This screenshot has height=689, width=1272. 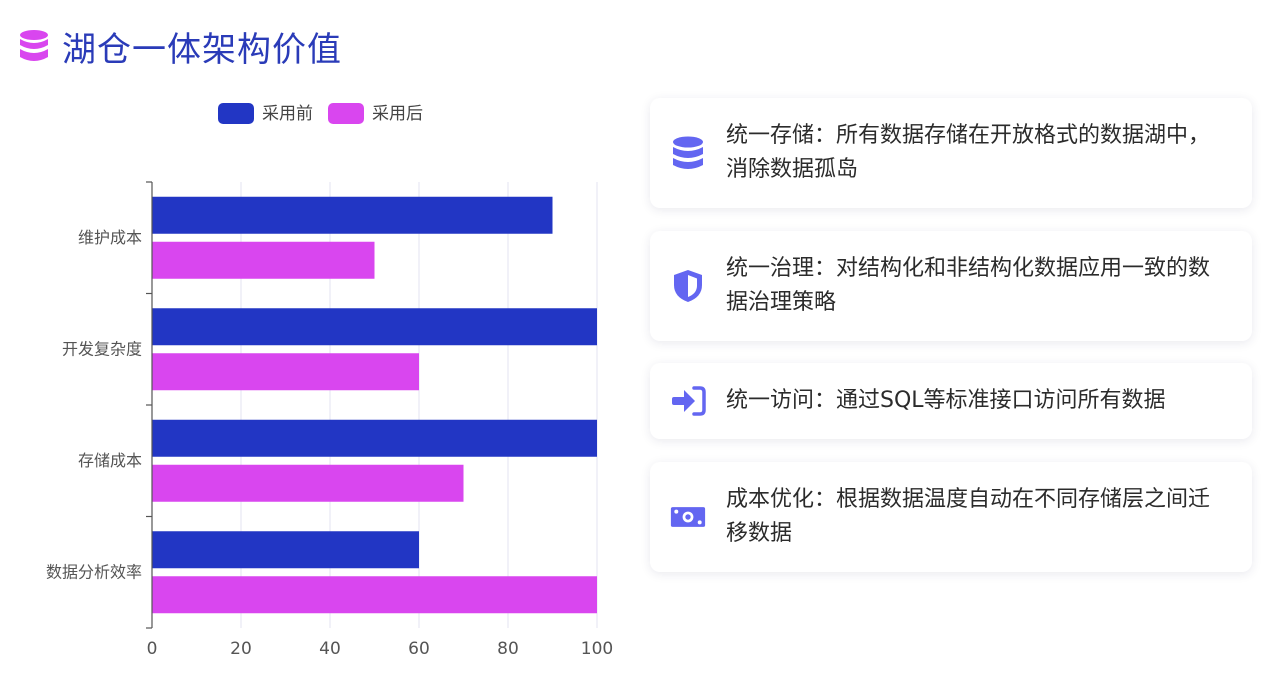 What do you see at coordinates (946, 400) in the screenshot?
I see `feature-card-text: 统一访问：通过SQL等标准接口访问所有数据` at bounding box center [946, 400].